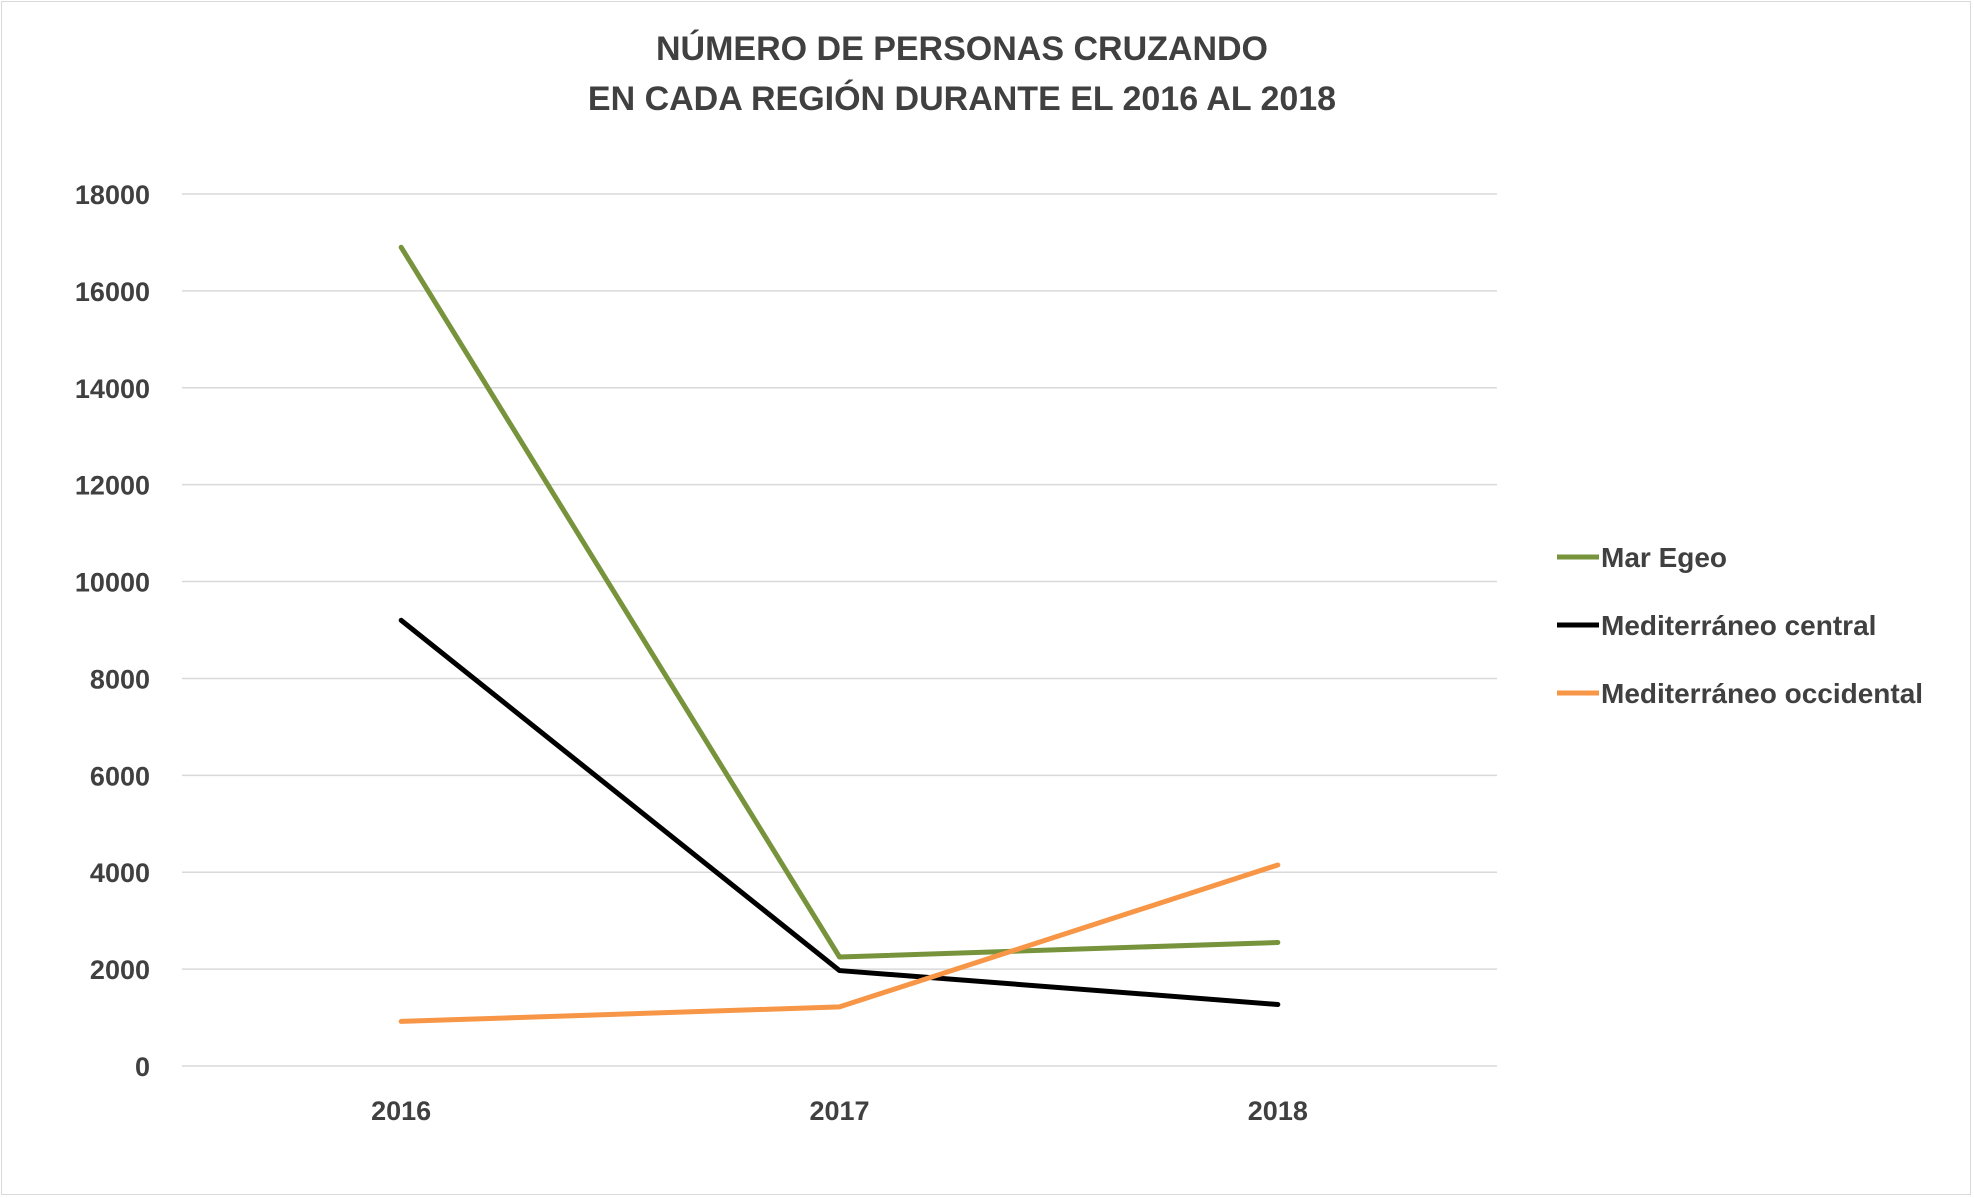 The width and height of the screenshot is (1974, 1198). What do you see at coordinates (962, 99) in the screenshot?
I see `chart-title-line-2: EN CADA REGIÓN DURANTE EL 2016 AL 2018` at bounding box center [962, 99].